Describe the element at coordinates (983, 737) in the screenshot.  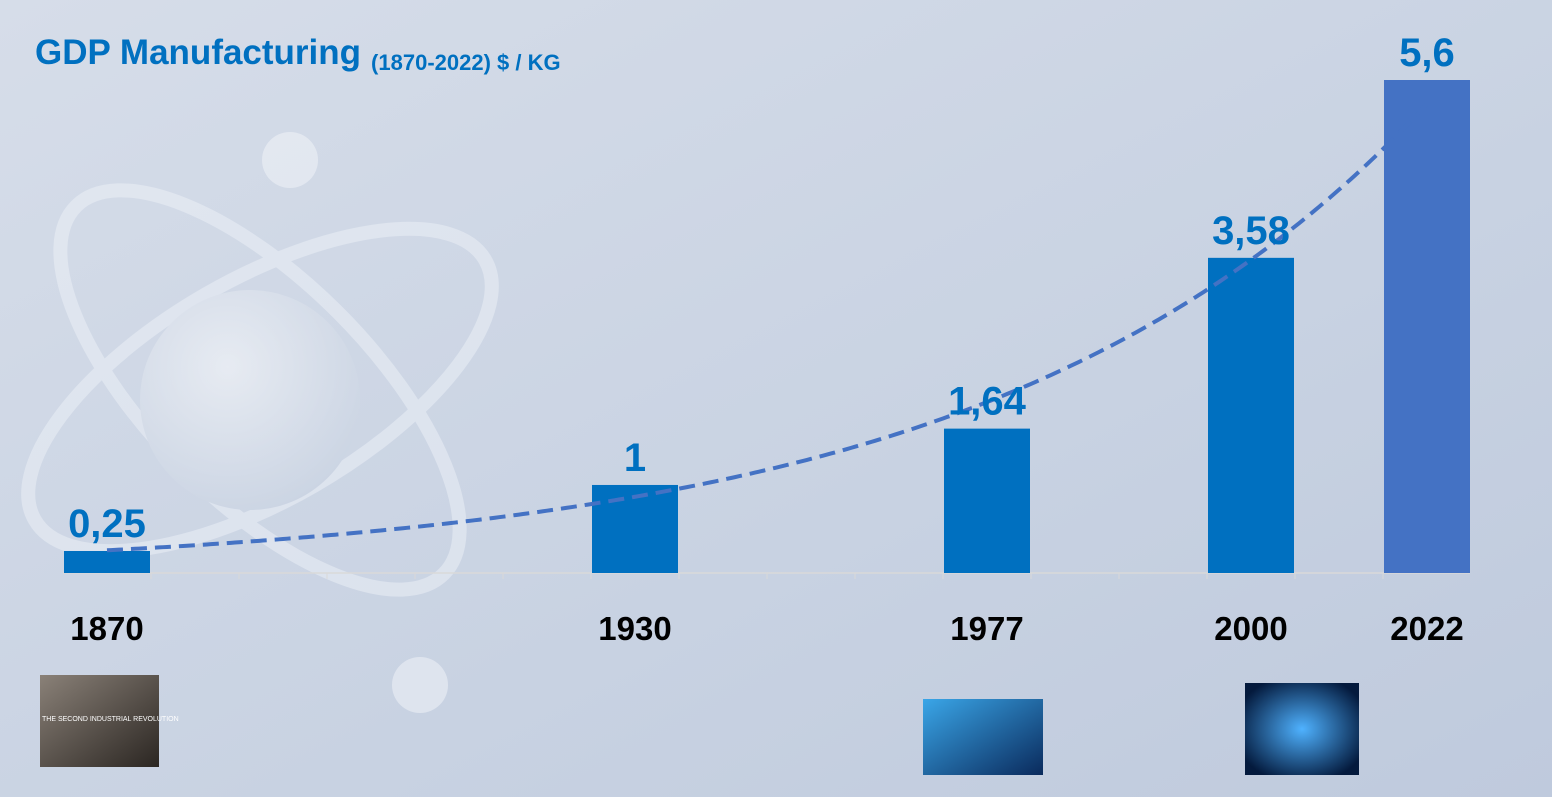
I see `image-1977` at that location.